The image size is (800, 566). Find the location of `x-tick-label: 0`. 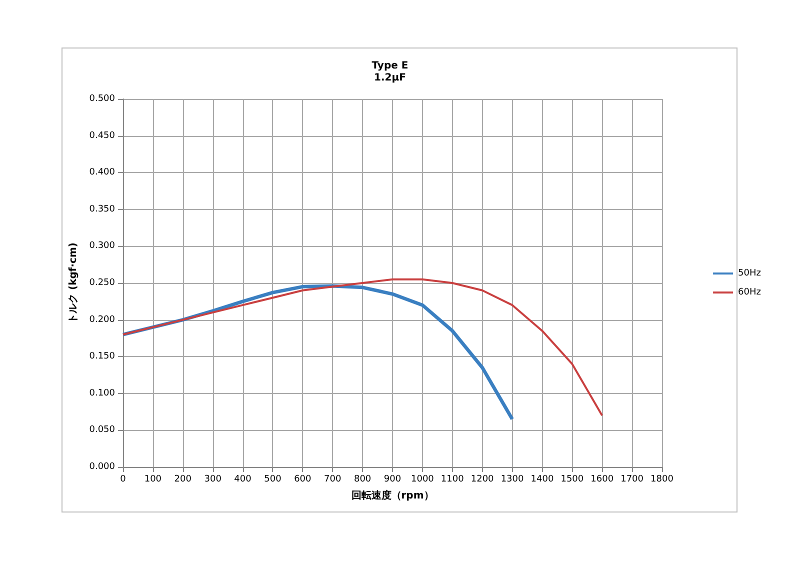

x-tick-label: 0 is located at coordinates (123, 479).